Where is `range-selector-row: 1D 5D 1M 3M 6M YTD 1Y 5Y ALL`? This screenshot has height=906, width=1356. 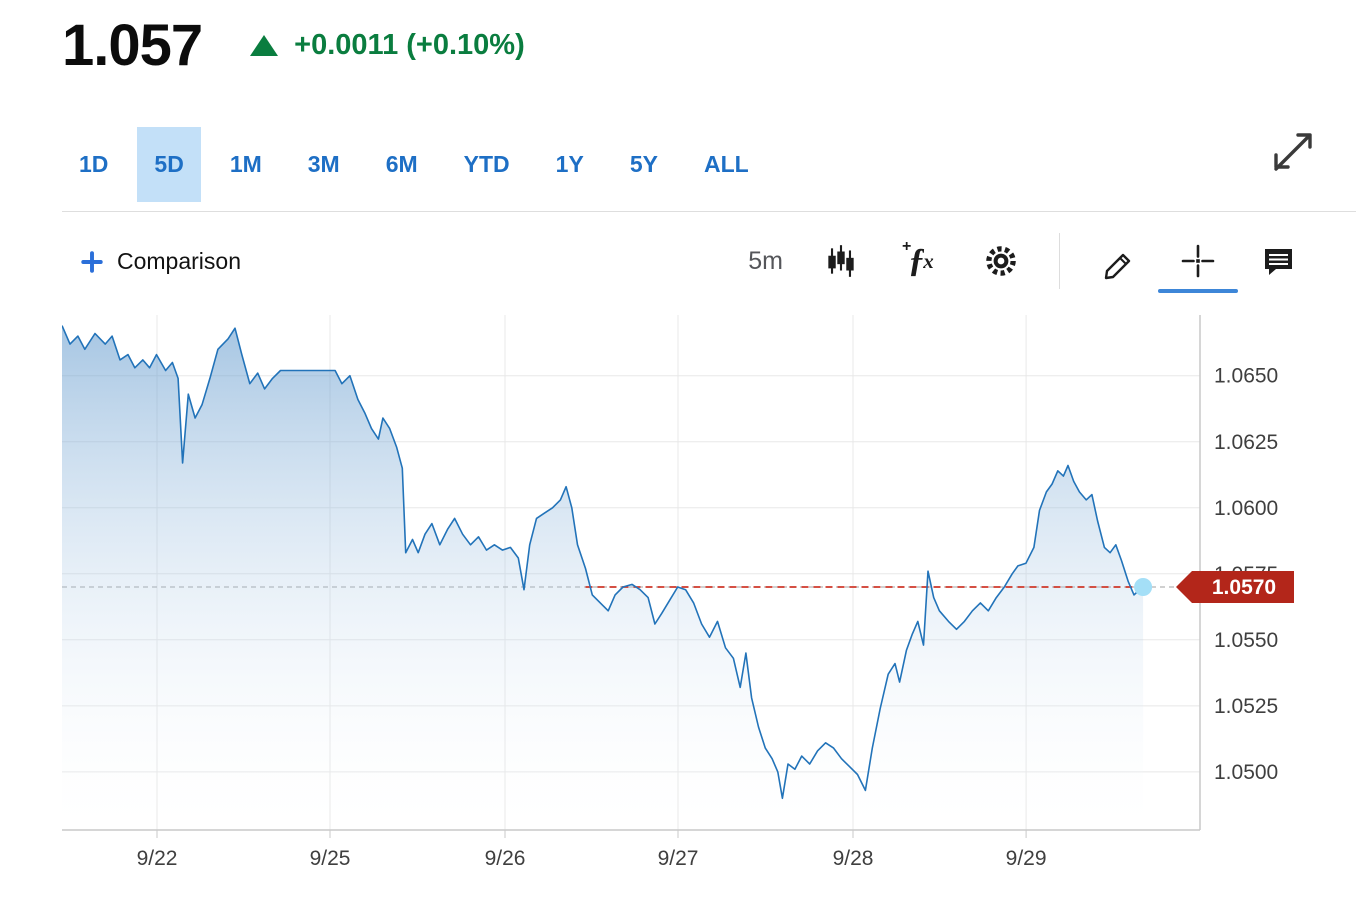
range-selector-row: 1D 5D 1M 3M 6M YTD 1Y 5Y ALL is located at coordinates (689, 164).